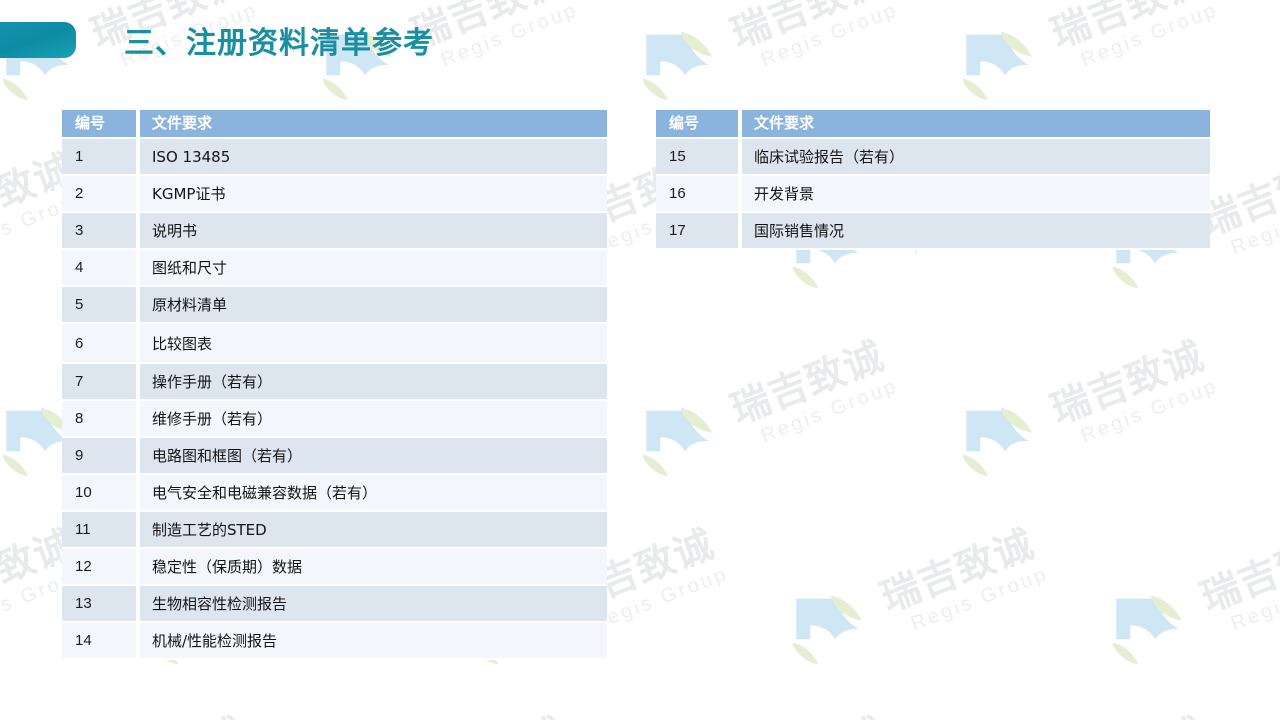 The image size is (1280, 720). What do you see at coordinates (227, 567) in the screenshot?
I see `cell-requirement: 稳定性（保质期）数据` at bounding box center [227, 567].